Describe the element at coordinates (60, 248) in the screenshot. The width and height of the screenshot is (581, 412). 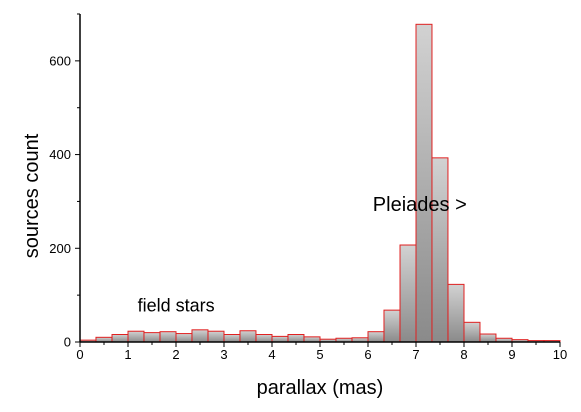
I see `y-tick-label: 200` at that location.